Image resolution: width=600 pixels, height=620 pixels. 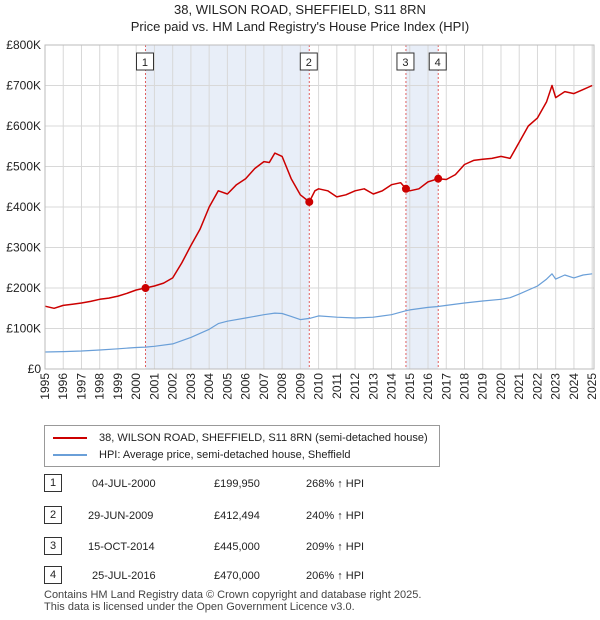 I want to click on x-tick-label: 1996, so click(x=63, y=386).